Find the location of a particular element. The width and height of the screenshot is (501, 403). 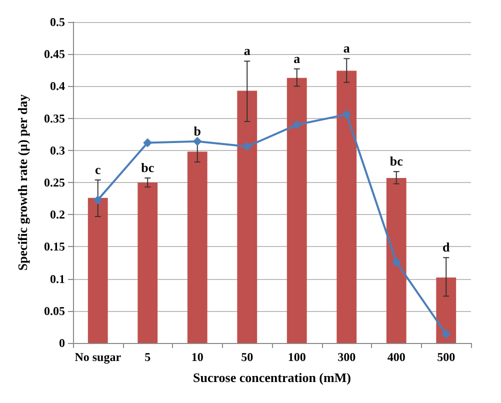

y-tick-label: 0.35 is located at coordinates (54, 118).